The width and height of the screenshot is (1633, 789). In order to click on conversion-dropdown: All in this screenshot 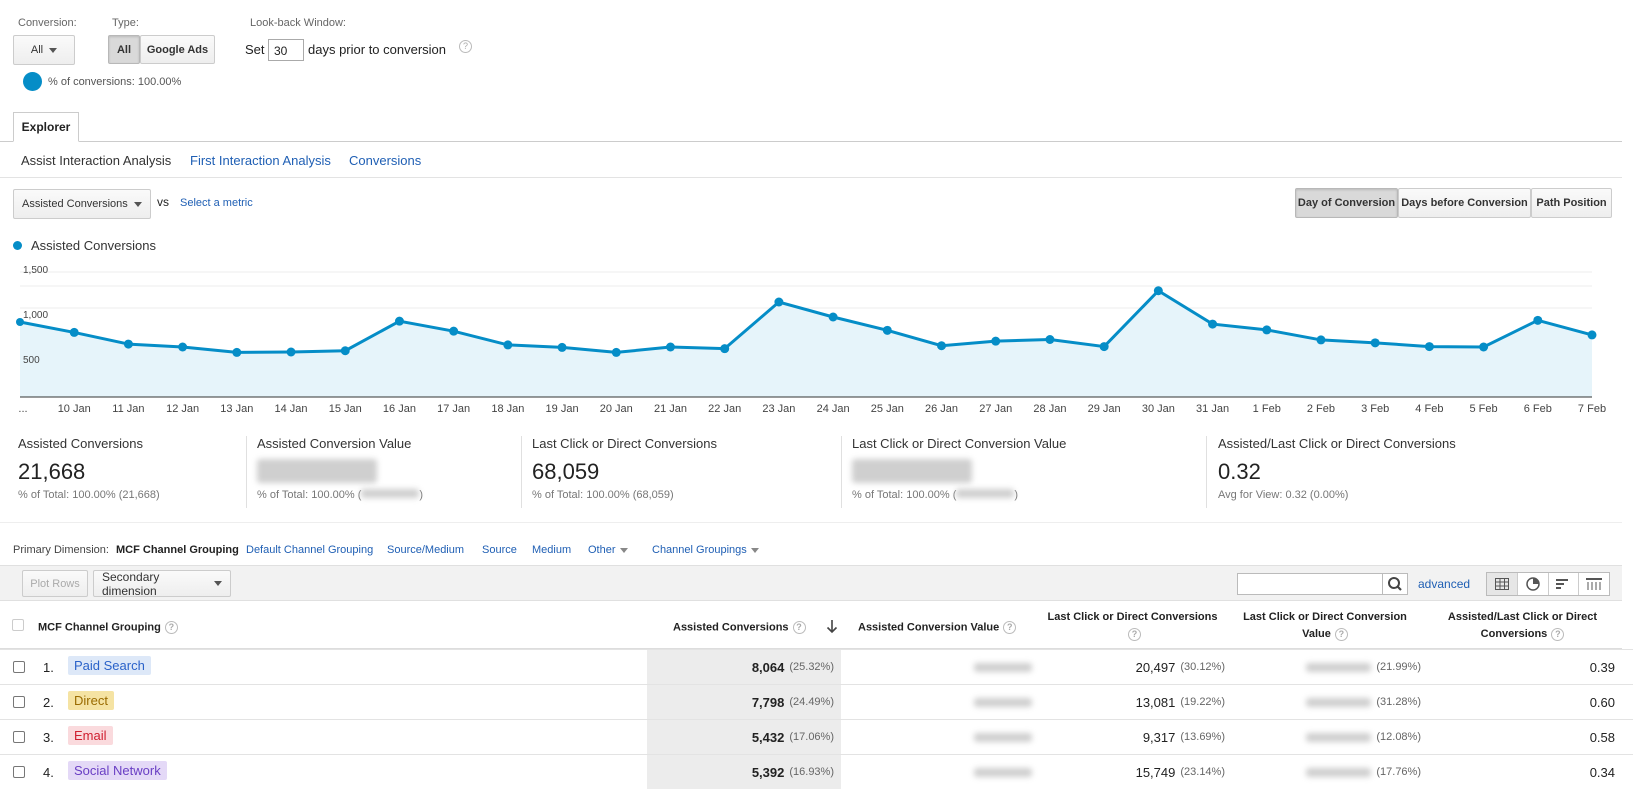, I will do `click(44, 50)`.